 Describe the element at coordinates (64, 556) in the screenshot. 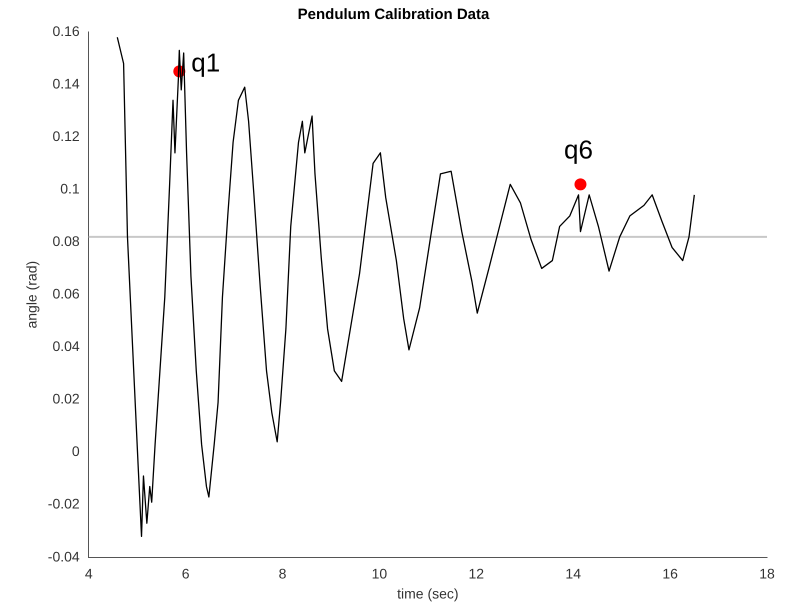

I see `y-tick-label: -0.04` at that location.